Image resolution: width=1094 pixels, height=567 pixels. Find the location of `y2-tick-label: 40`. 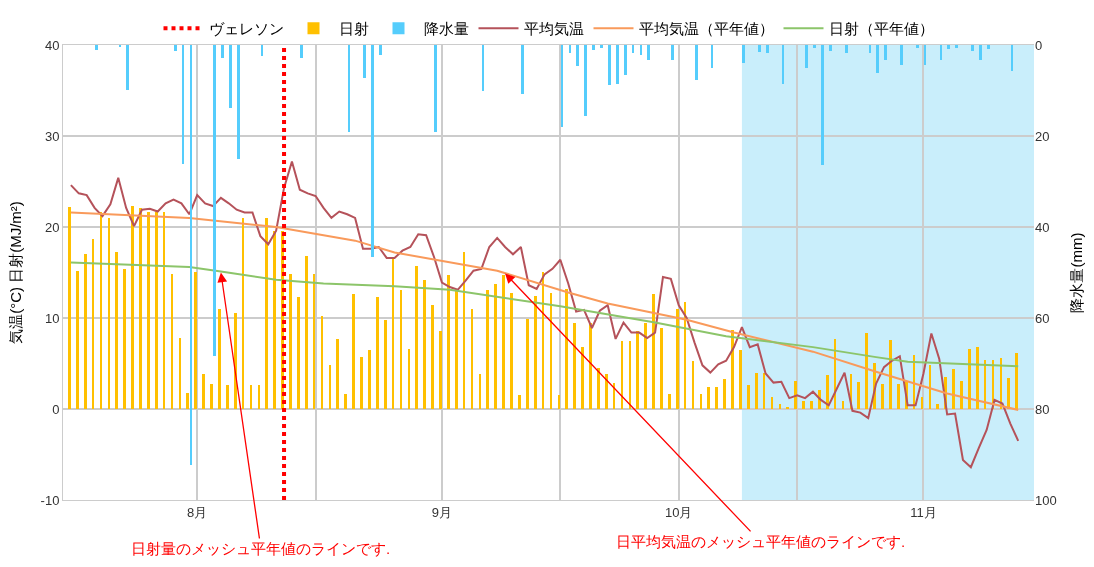

y2-tick-label: 40 is located at coordinates (1042, 227).